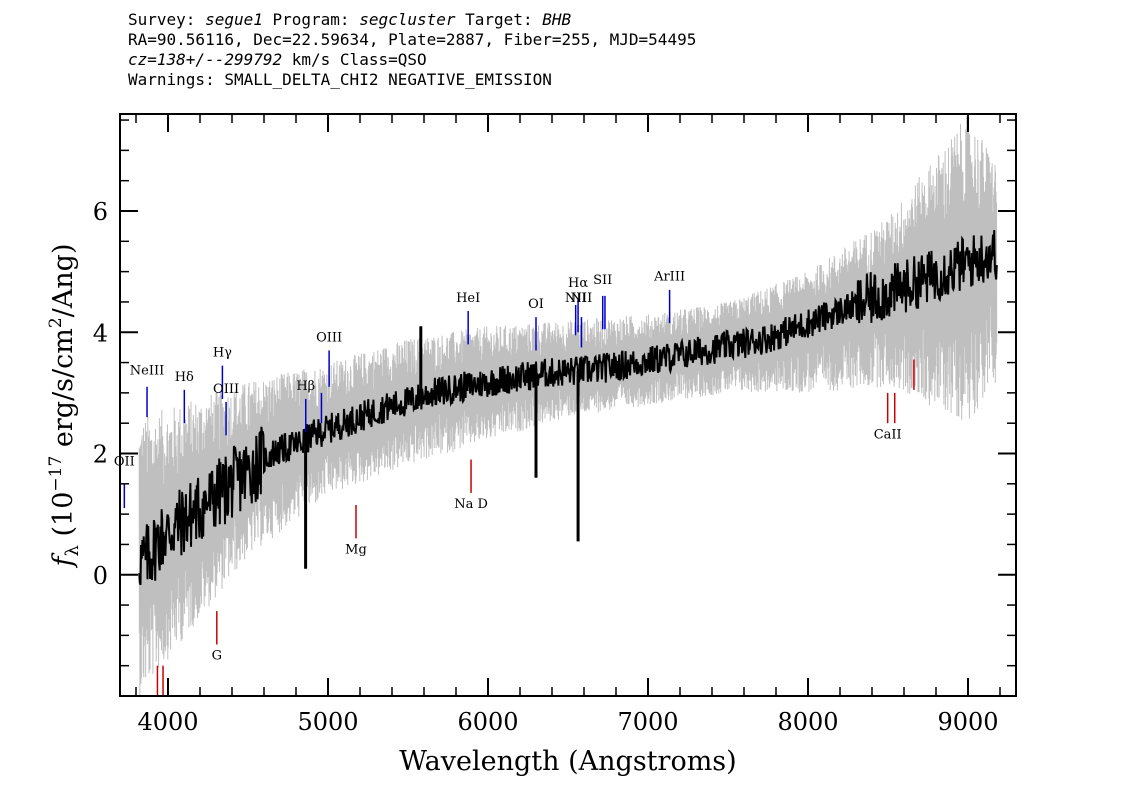 This screenshot has width=1134, height=810. What do you see at coordinates (311, 19) in the screenshot?
I see `program-label: Program:` at bounding box center [311, 19].